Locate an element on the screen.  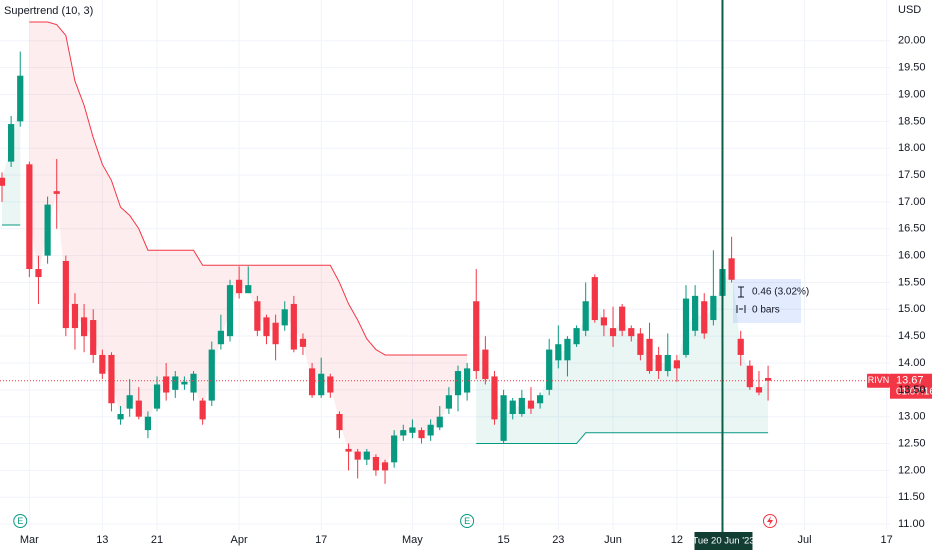
x-tick-label: 15 is located at coordinates (503, 540).